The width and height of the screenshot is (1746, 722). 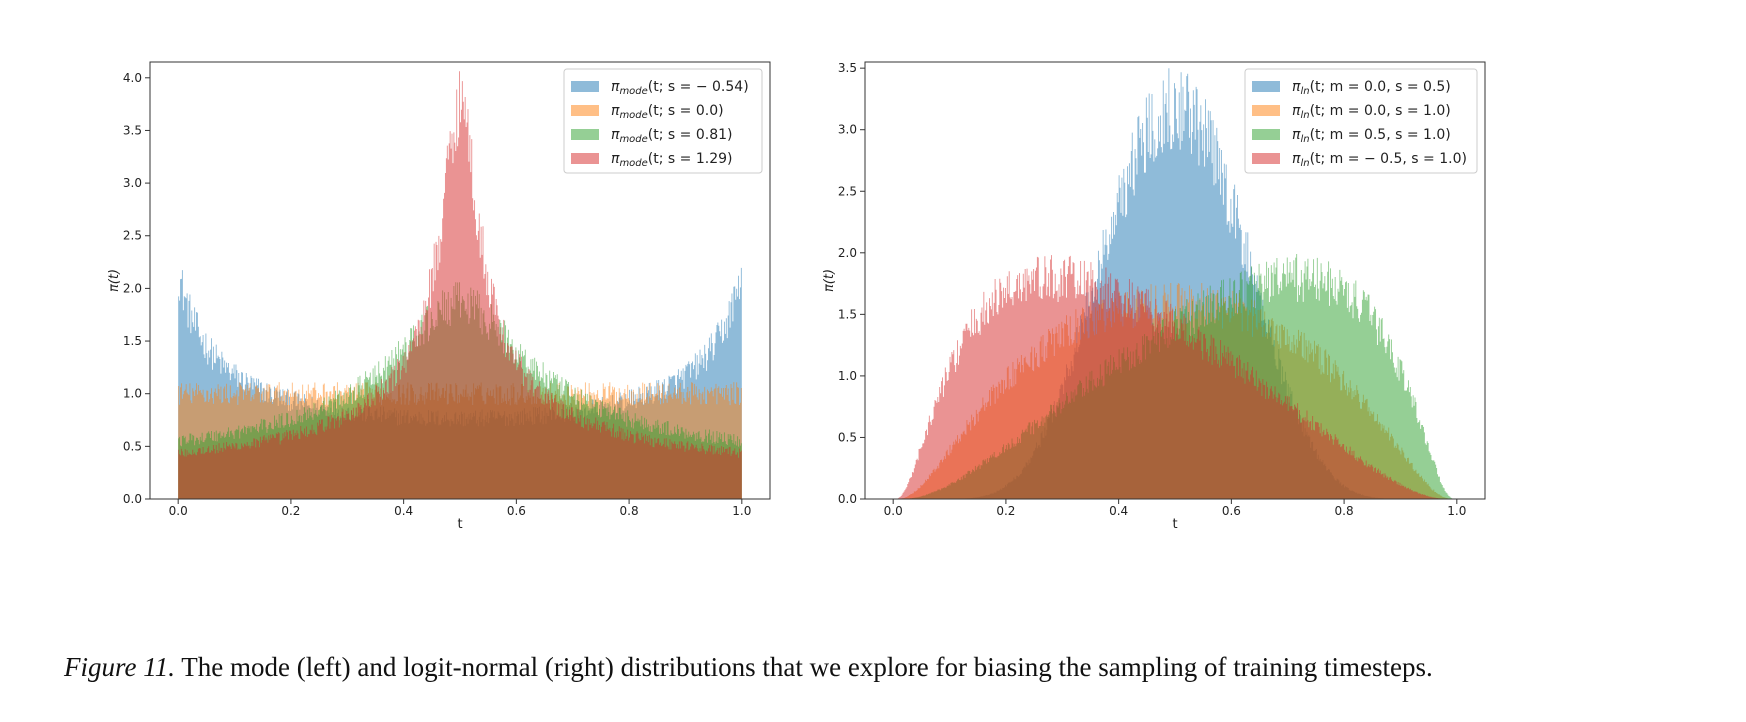 I want to click on legend-label-2: πln(t; m = 0.0, s = 1.0), so click(x=1371, y=112).